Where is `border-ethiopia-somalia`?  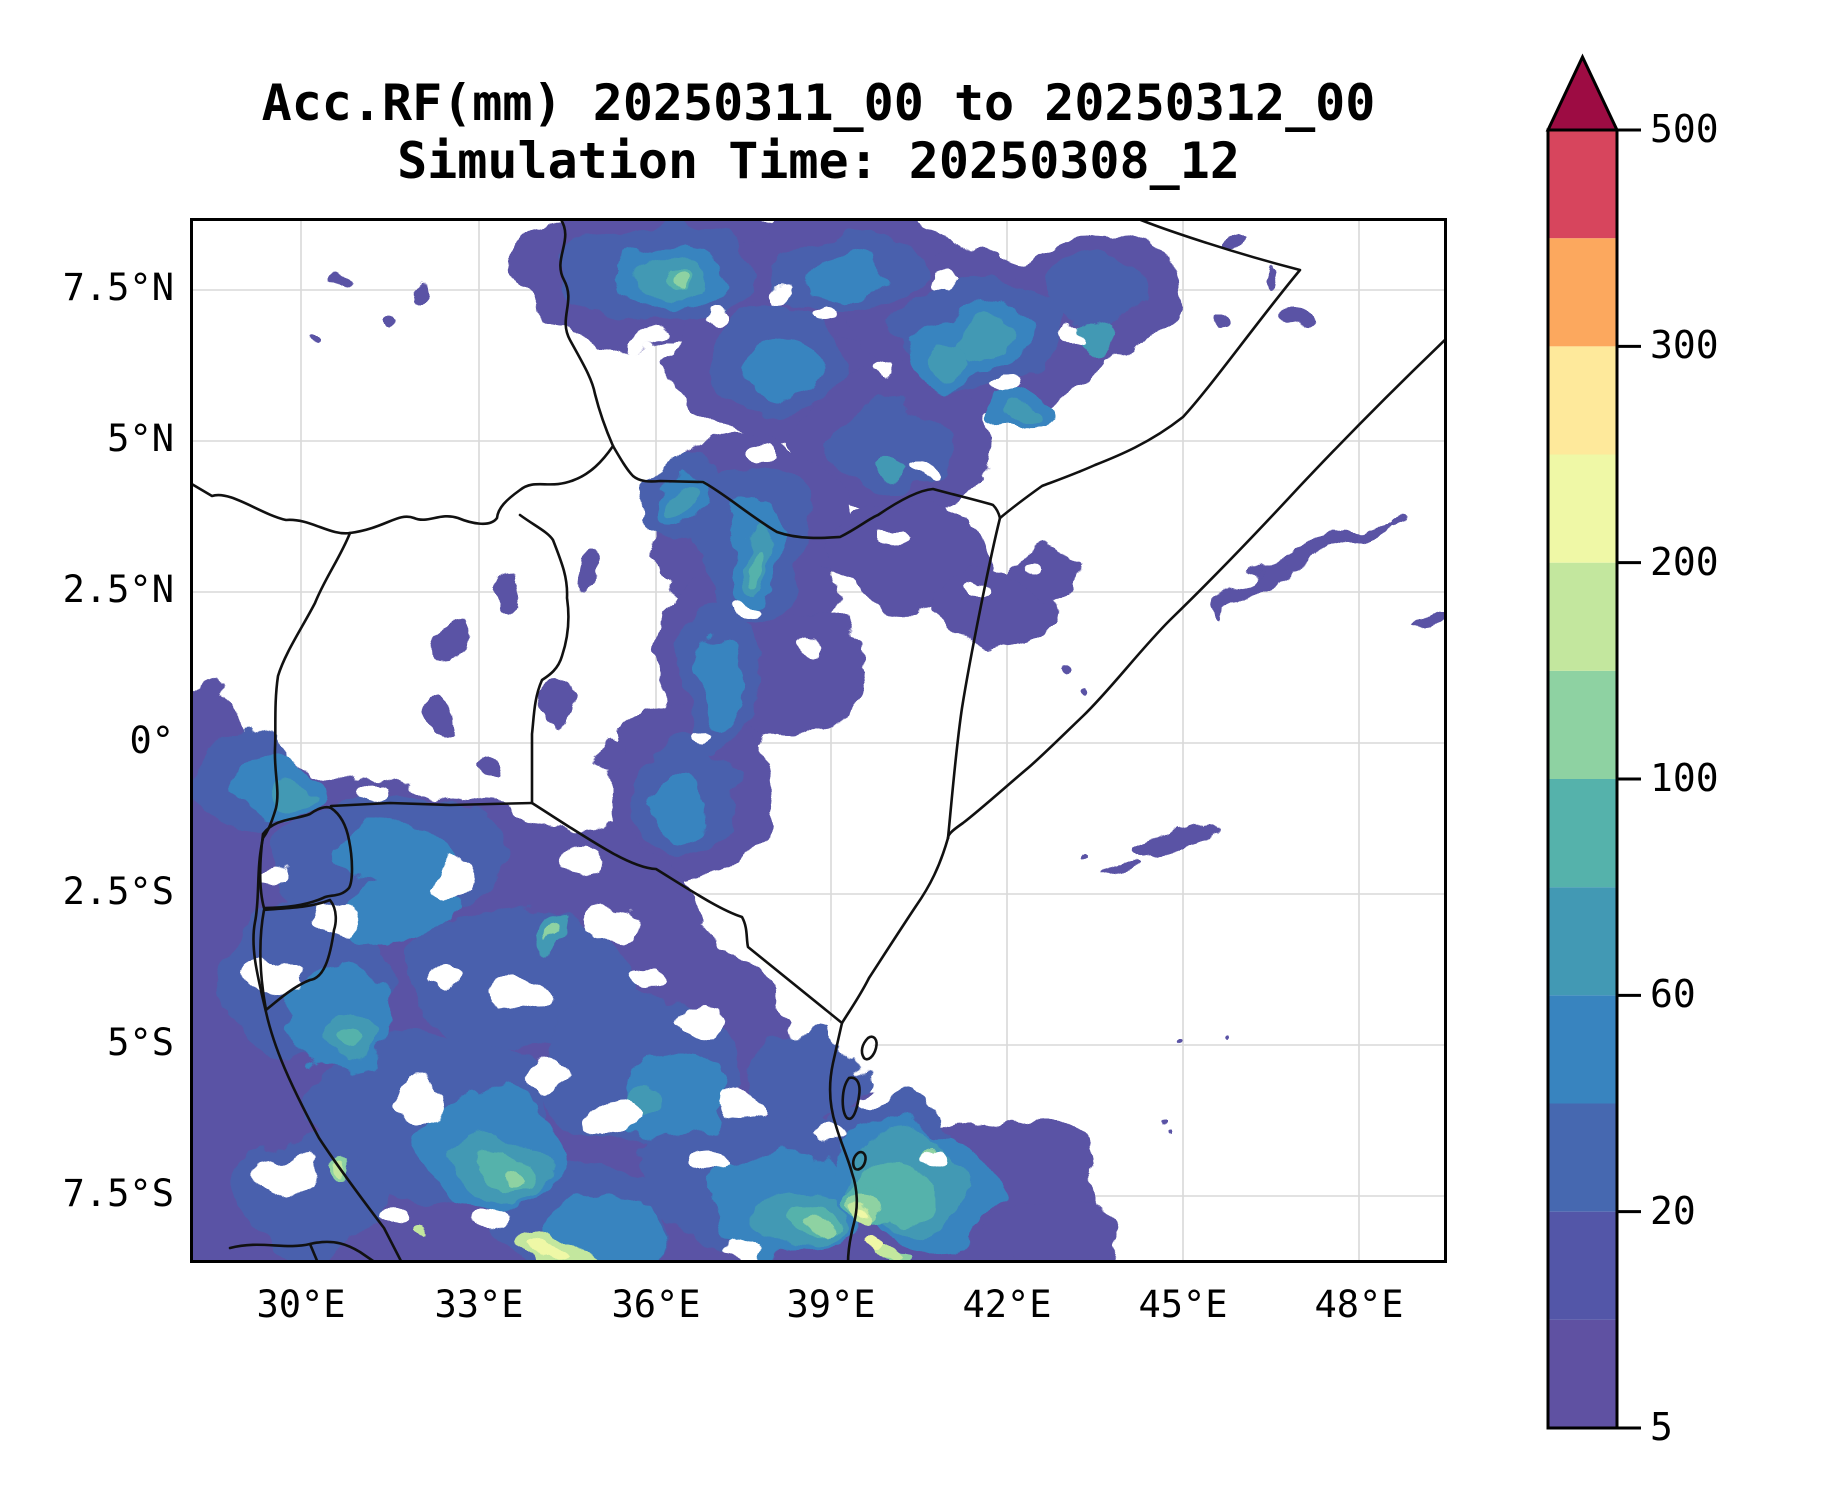
border-ethiopia-somalia is located at coordinates (1150, 369).